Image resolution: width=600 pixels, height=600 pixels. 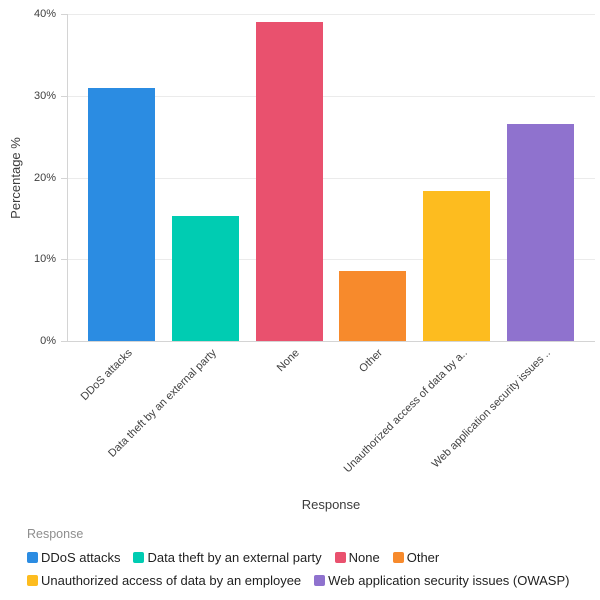 I want to click on bar-web-application-security-issues-owasp, so click(x=540, y=232).